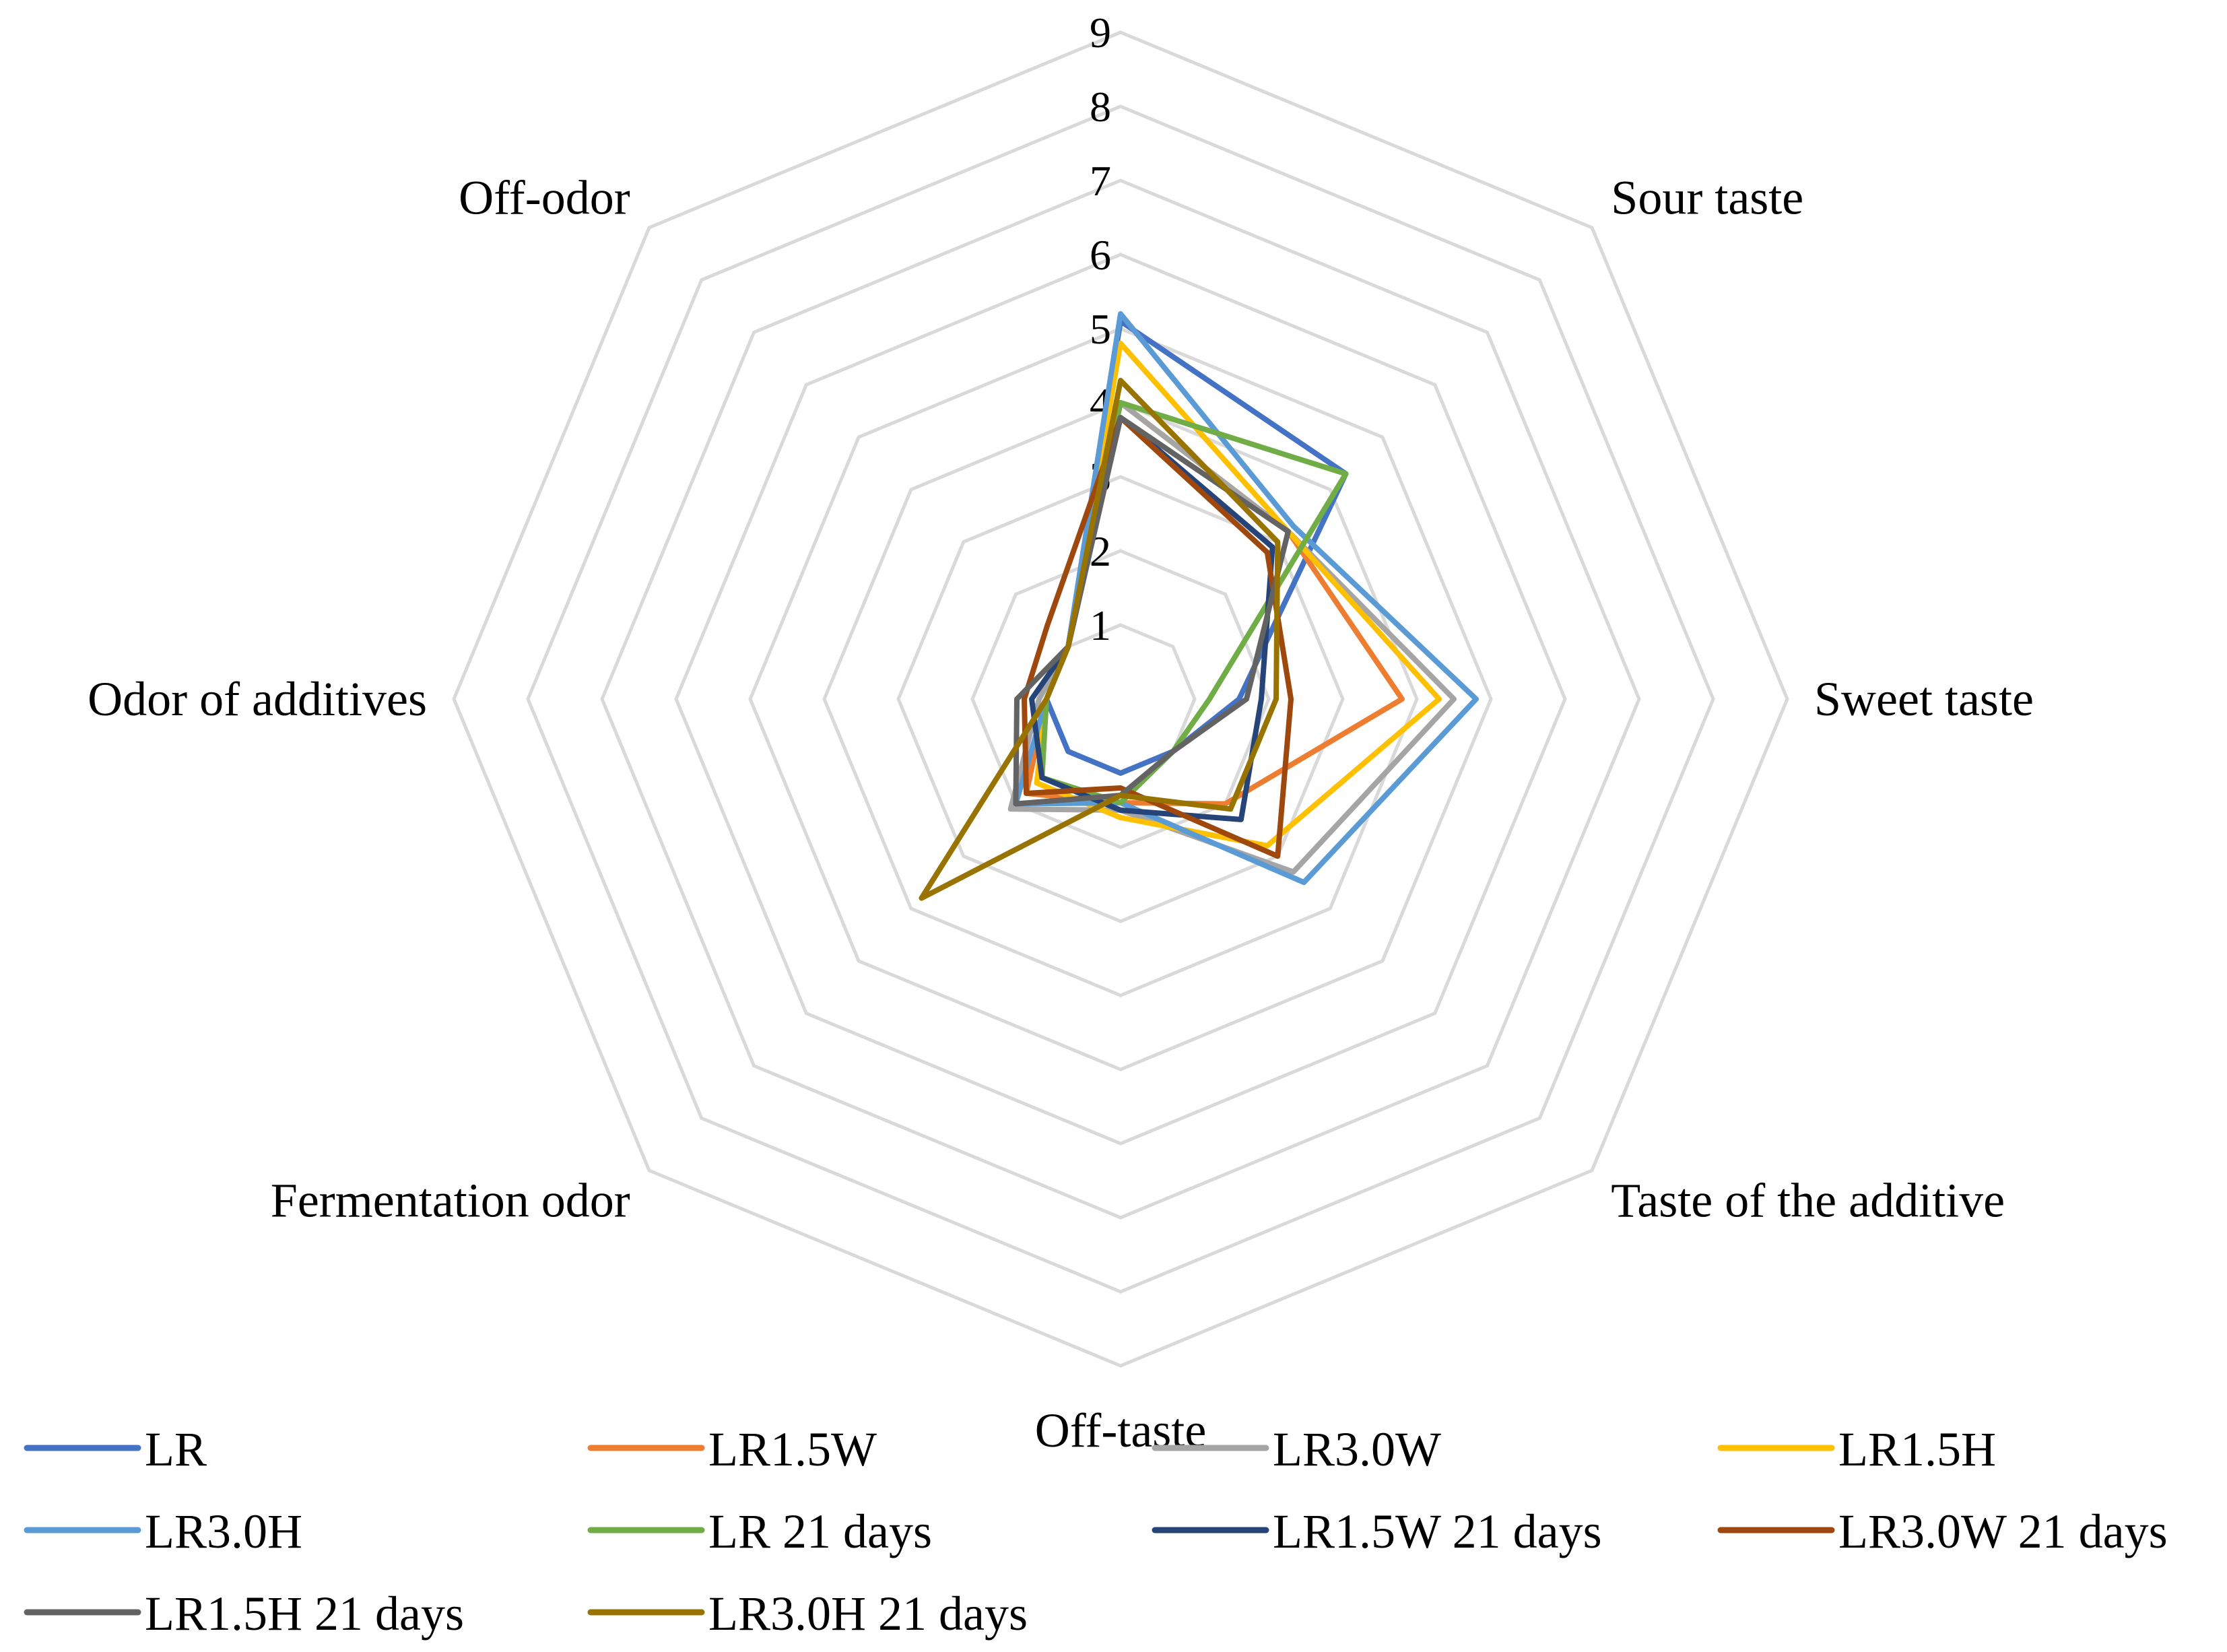  What do you see at coordinates (820, 1531) in the screenshot?
I see `legend-label: LR 21 days` at bounding box center [820, 1531].